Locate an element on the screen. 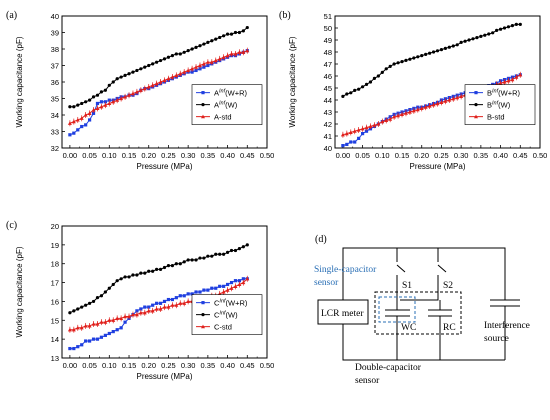 Image resolution: width=550 pixels, height=420 pixels. legend-marker is located at coordinates (203, 303).